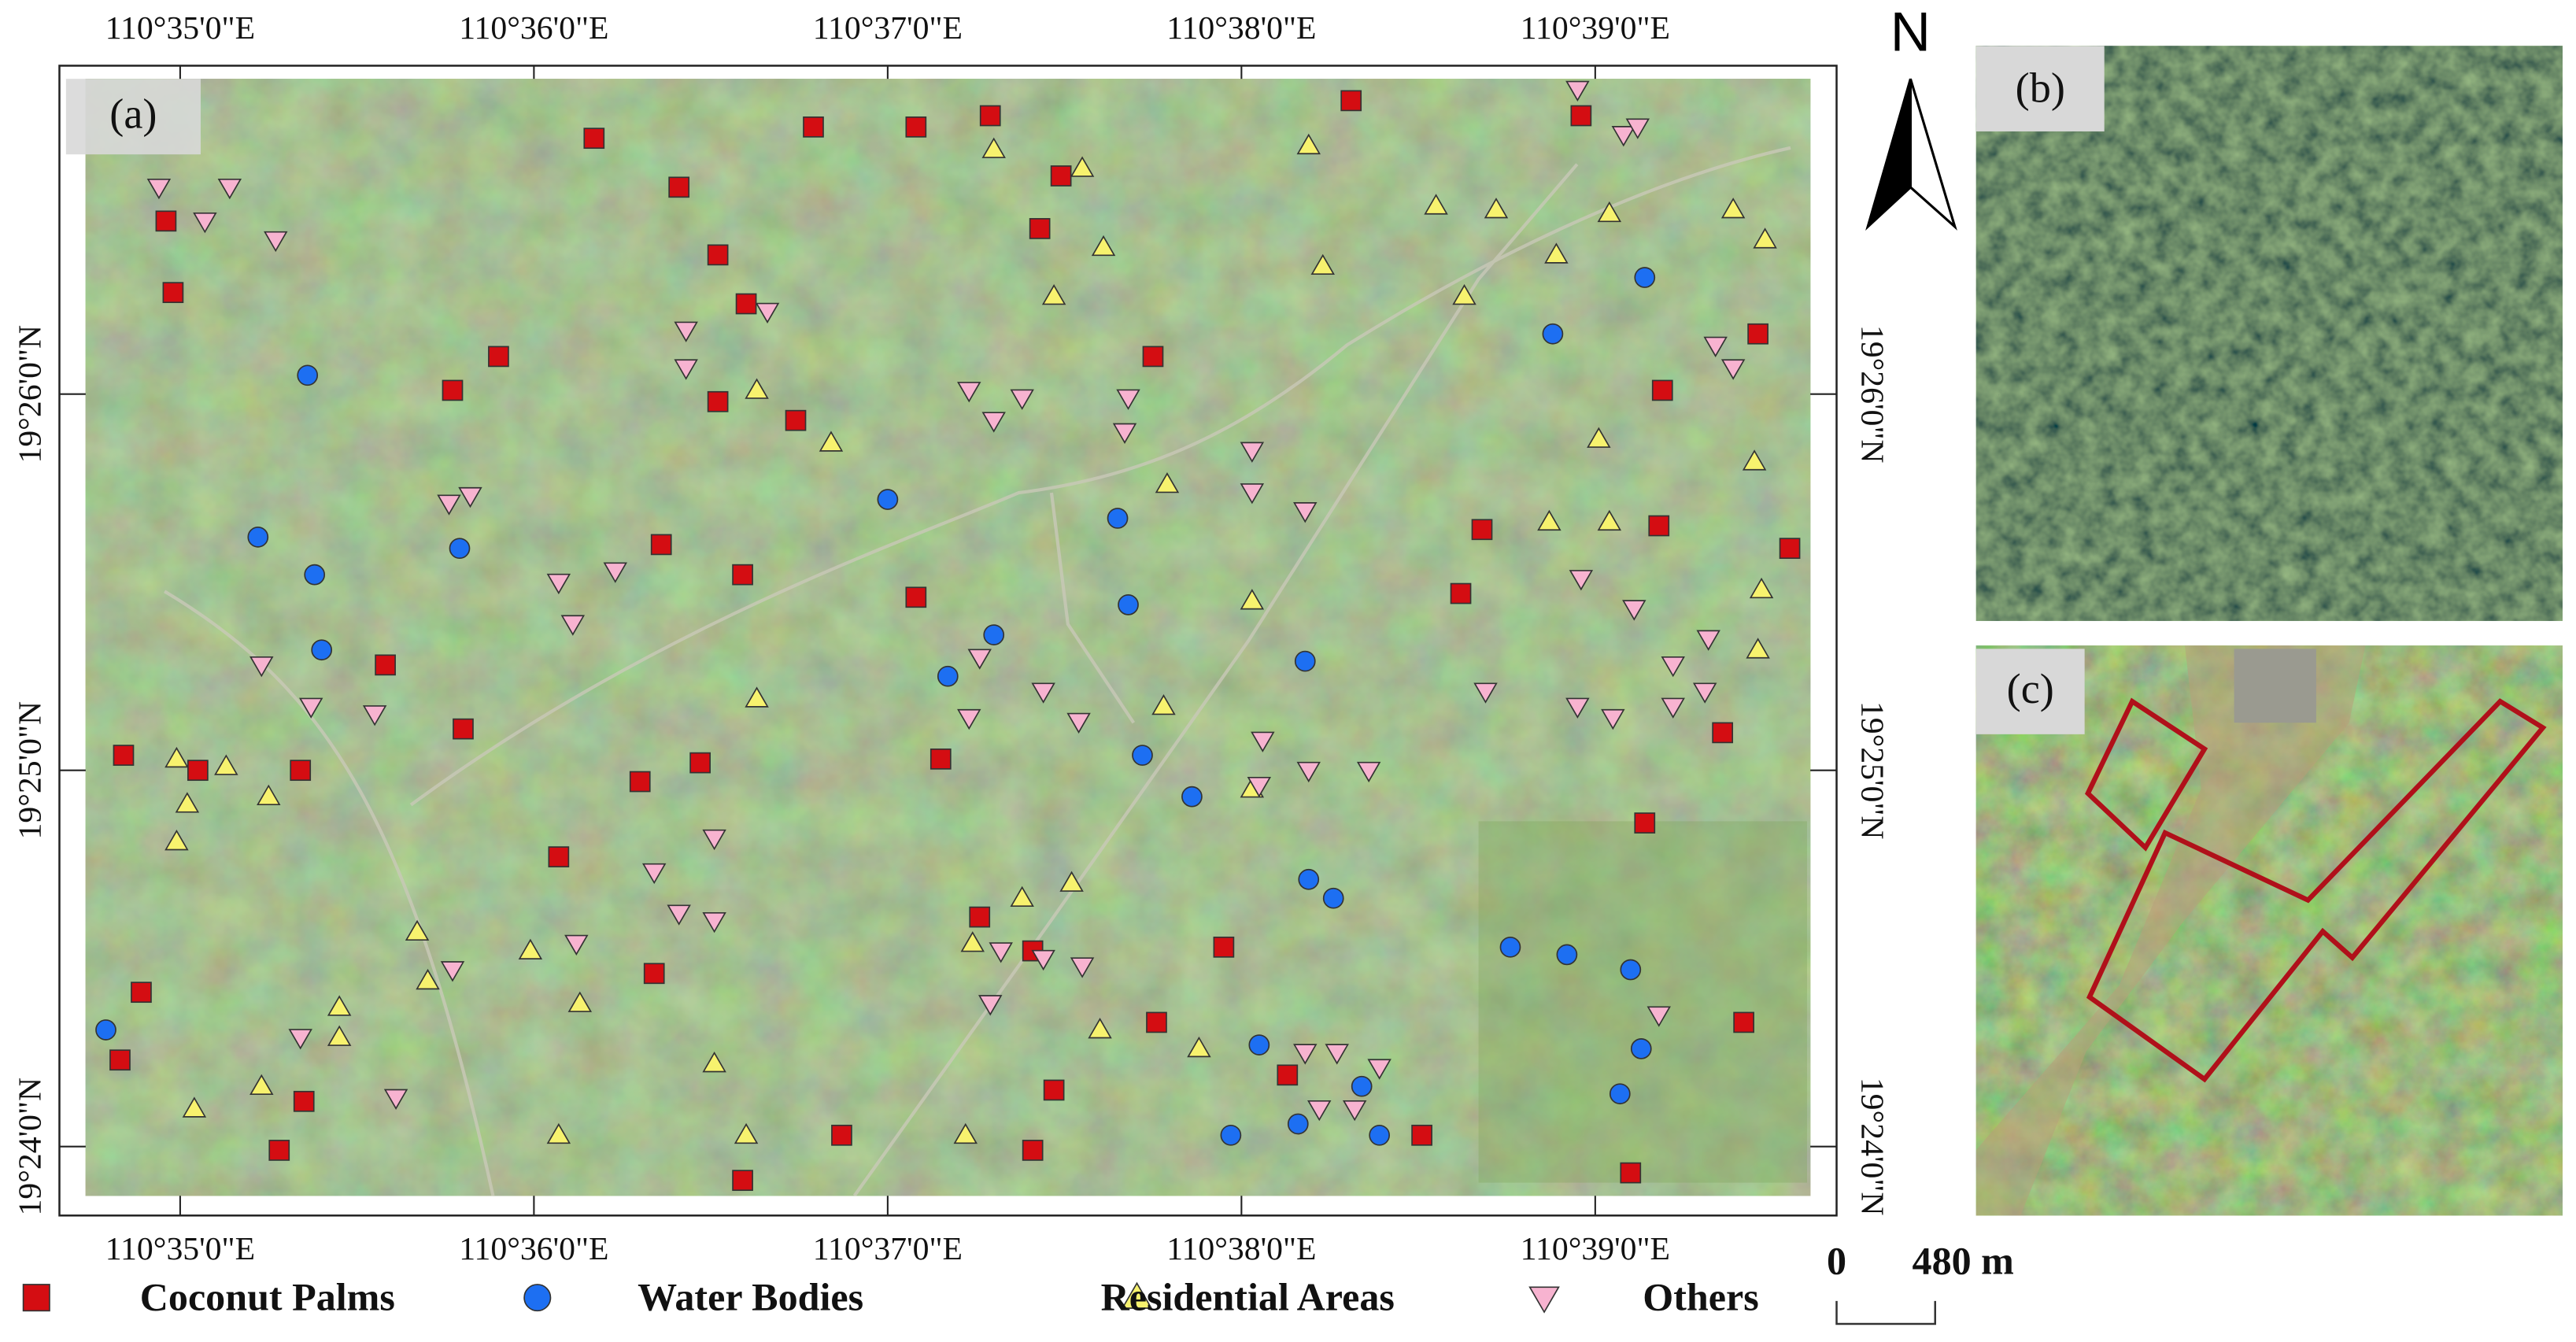 This screenshot has height=1342, width=2576. Describe the element at coordinates (1248, 1296) in the screenshot. I see `legend-label: Residential Areas` at that location.